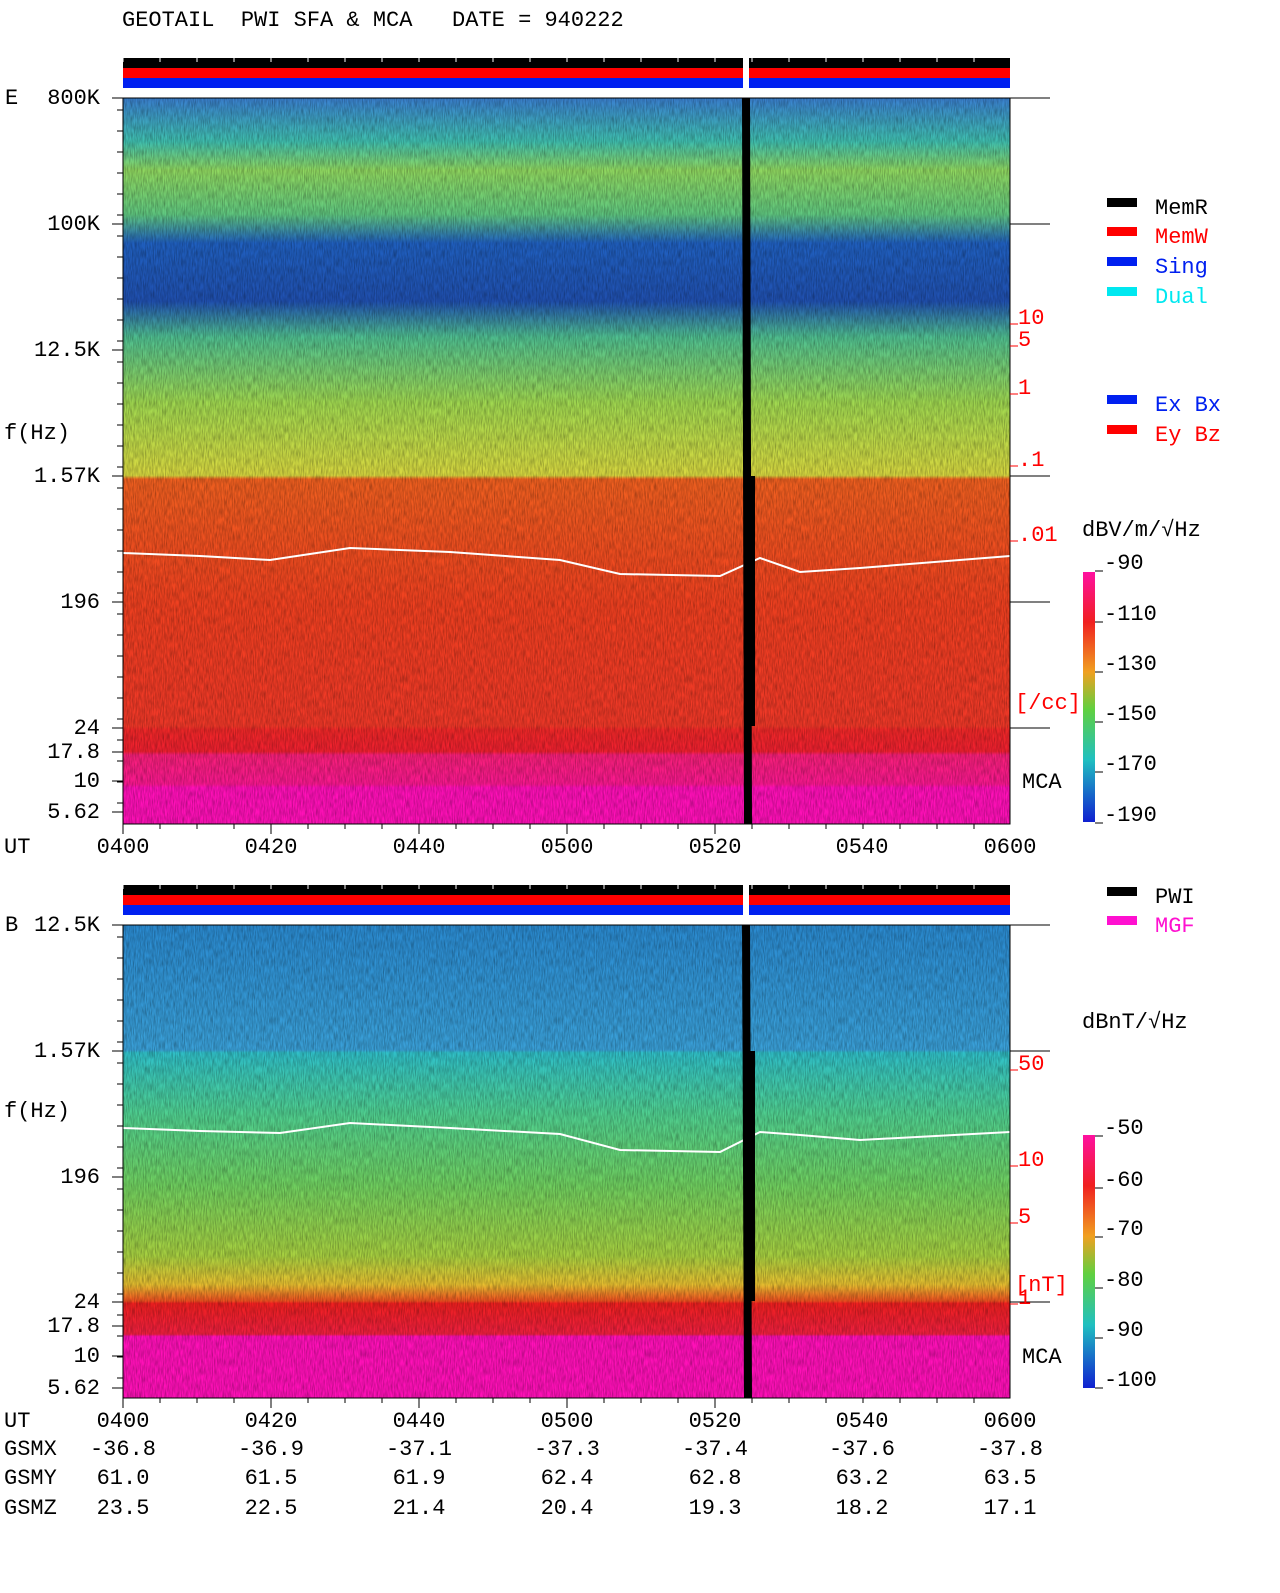 The width and height of the screenshot is (1280, 1593). What do you see at coordinates (123, 847) in the screenshot?
I see `x-tick-label: 0400` at bounding box center [123, 847].